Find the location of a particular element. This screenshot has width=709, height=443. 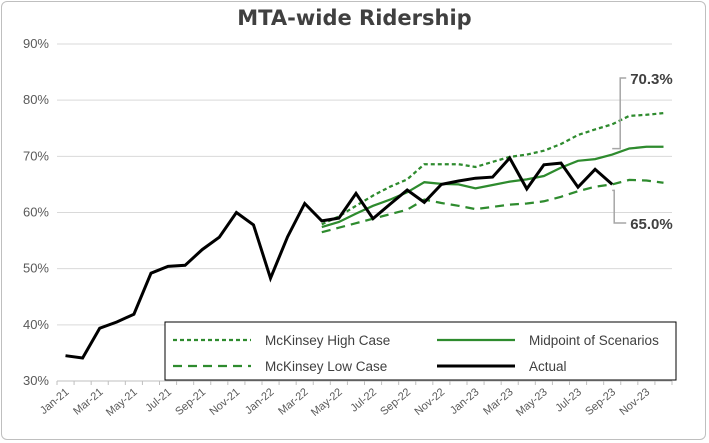

series-line-midpoint-of-scenarios is located at coordinates (492, 187).